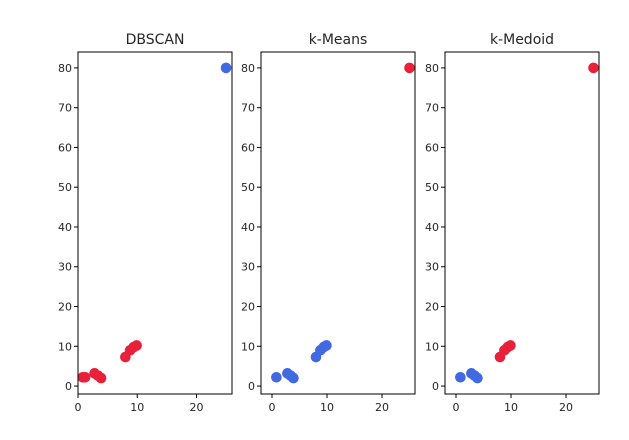  I want to click on subplot-title: k-Means, so click(338, 40).